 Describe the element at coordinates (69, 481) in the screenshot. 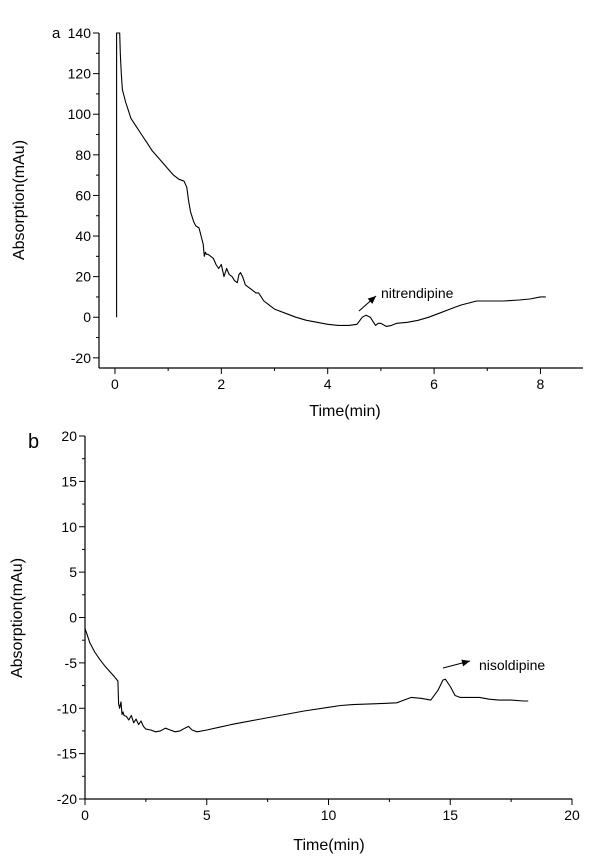

I see `y-tick-label: 15` at that location.